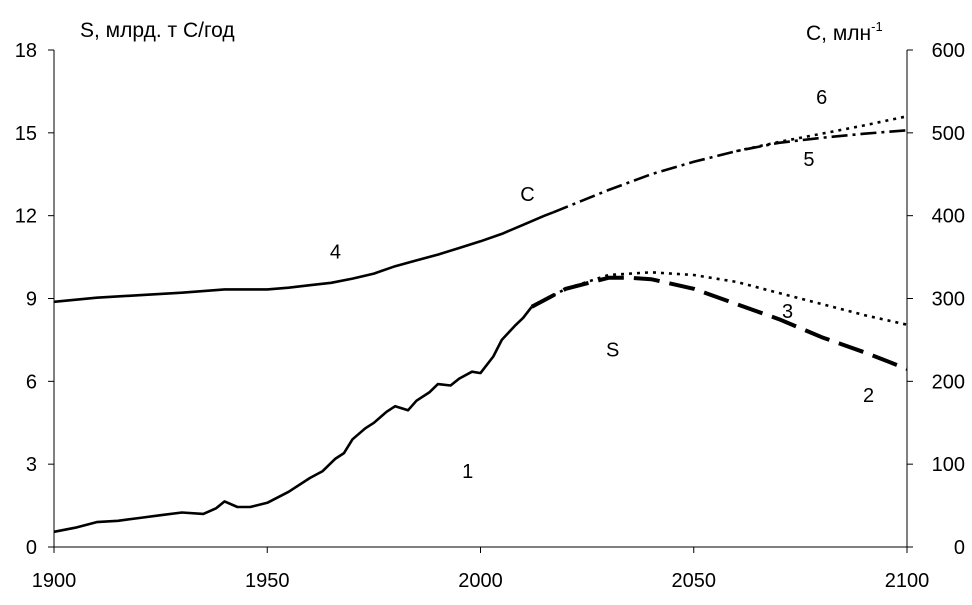  What do you see at coordinates (948, 382) in the screenshot?
I see `right-tick-label: 200` at bounding box center [948, 382].